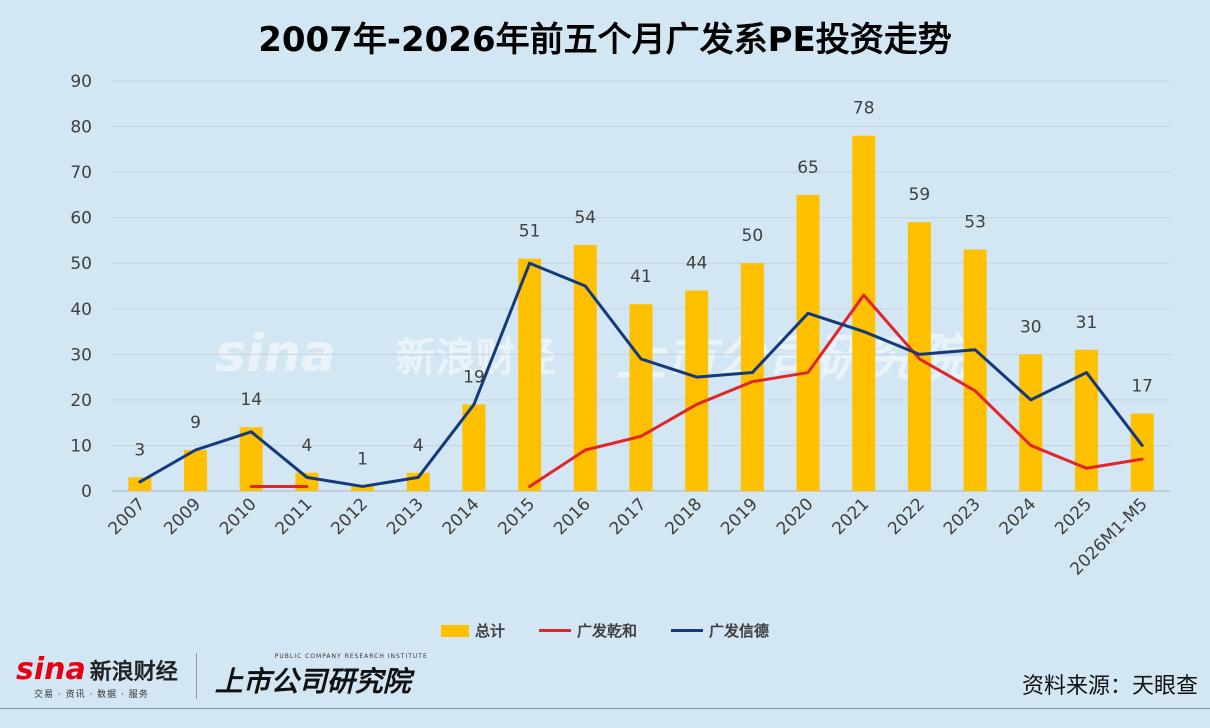 This screenshot has height=728, width=1210. What do you see at coordinates (1087, 323) in the screenshot?
I see `data-label: 31` at bounding box center [1087, 323].